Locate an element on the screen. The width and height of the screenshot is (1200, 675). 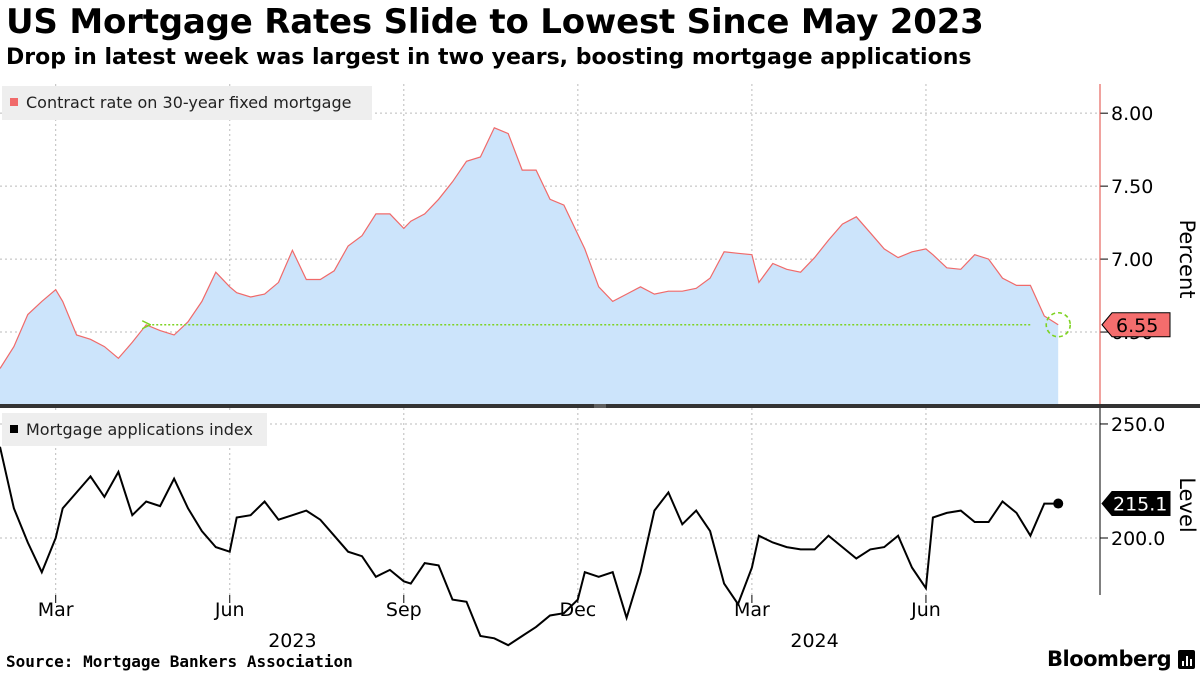
y-tick-label-bottom: 200.0 is located at coordinates (1138, 539).